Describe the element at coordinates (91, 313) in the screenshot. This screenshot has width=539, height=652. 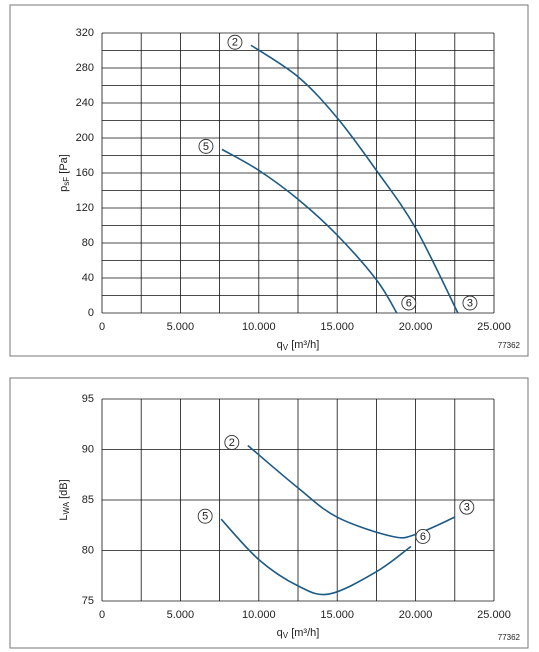
I see `y-tick-label: 0` at that location.